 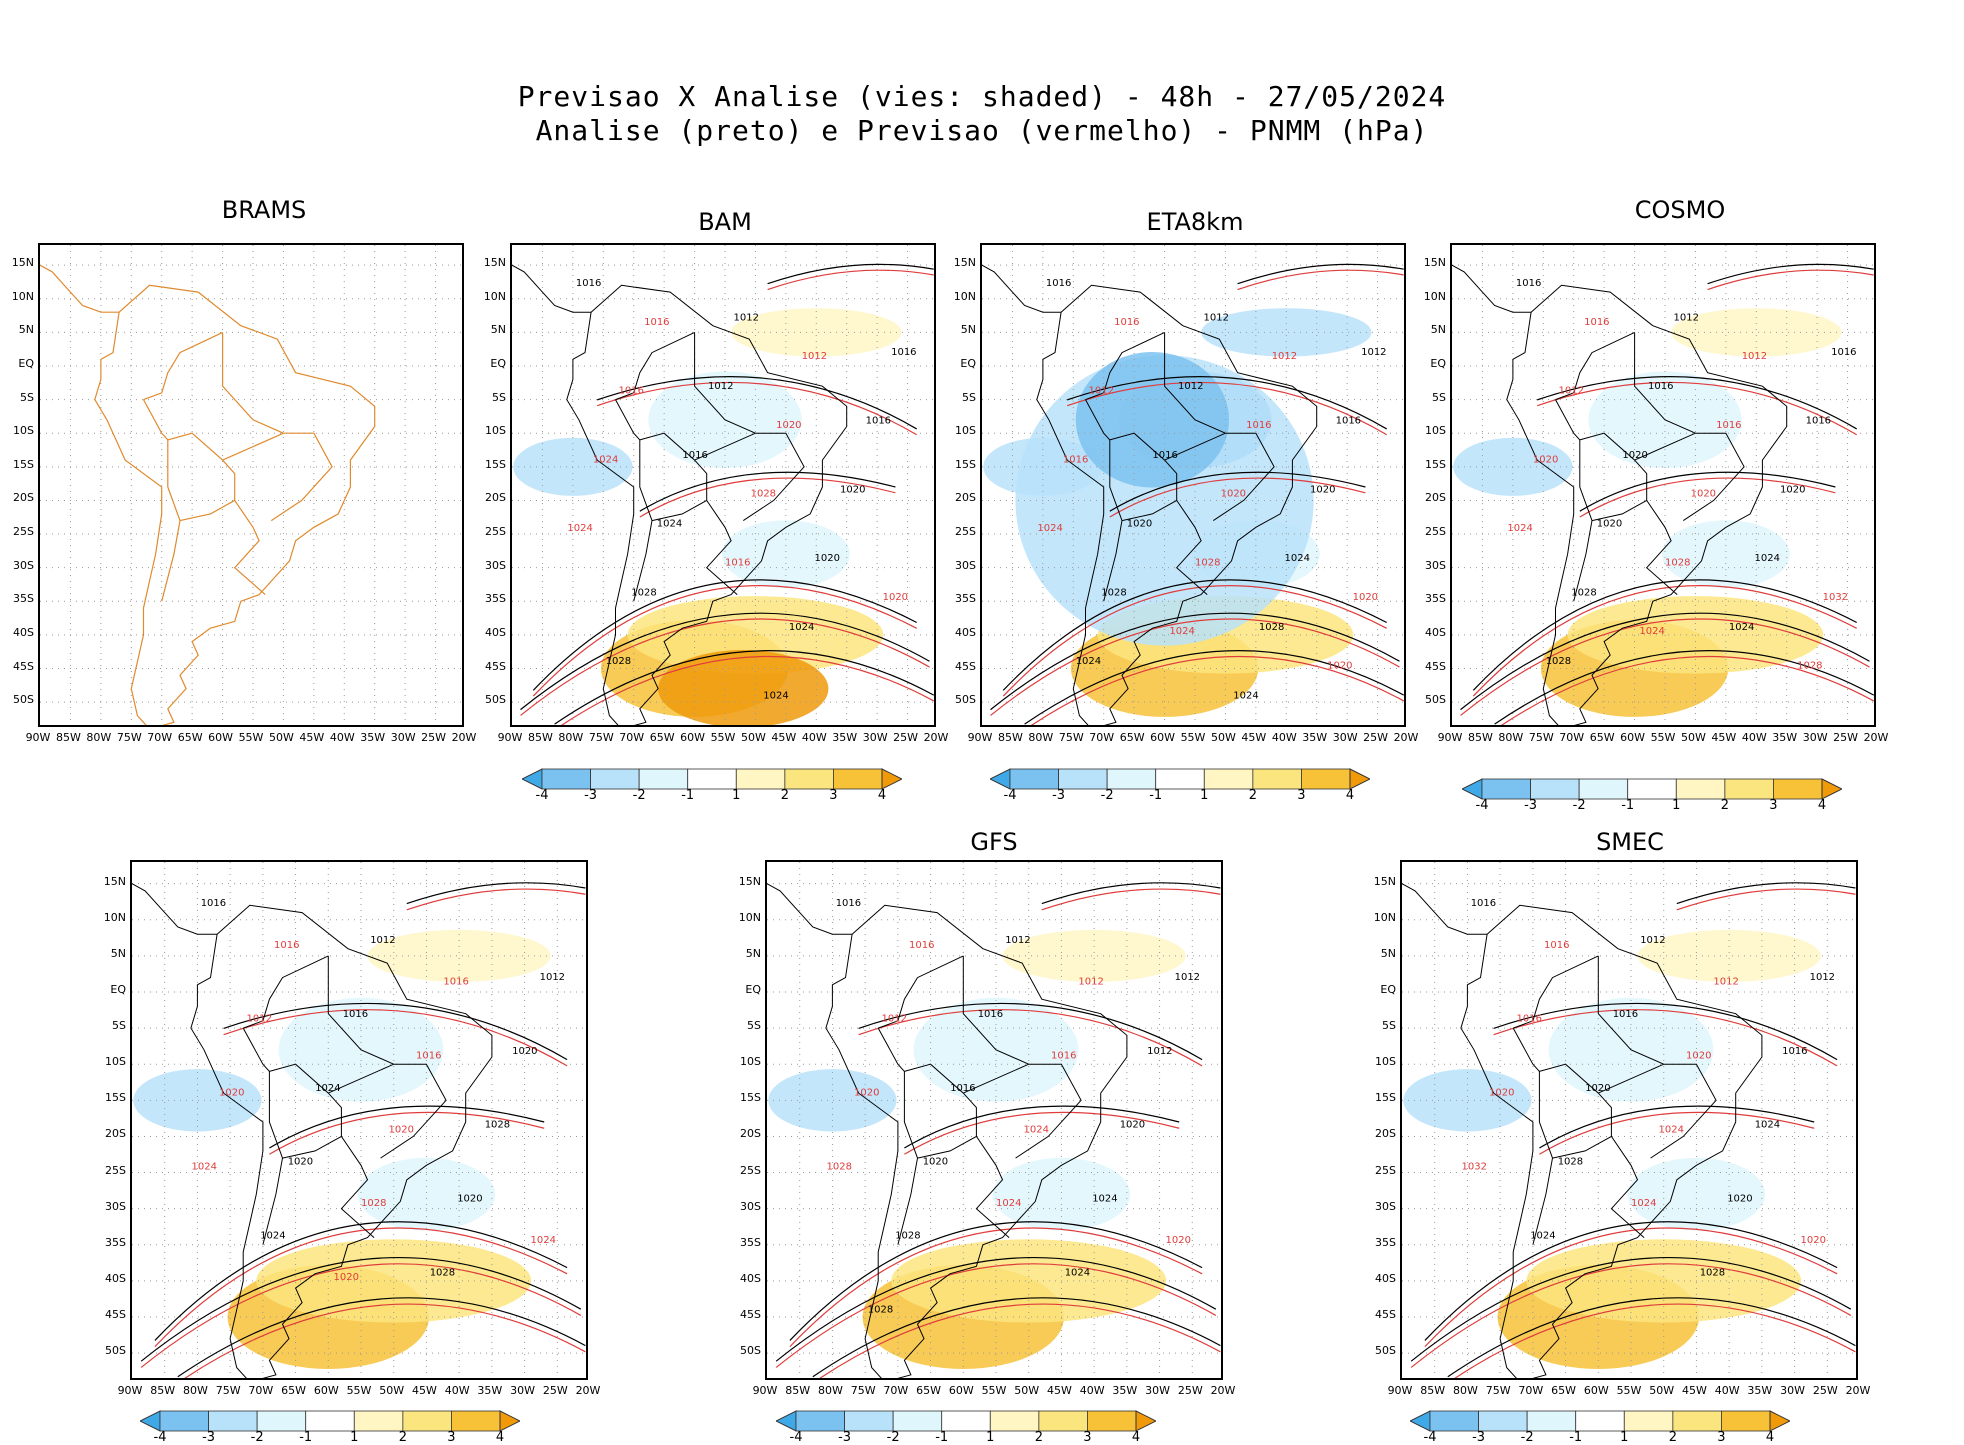 I want to click on smec-colorbar, so click(x=1600, y=1421).